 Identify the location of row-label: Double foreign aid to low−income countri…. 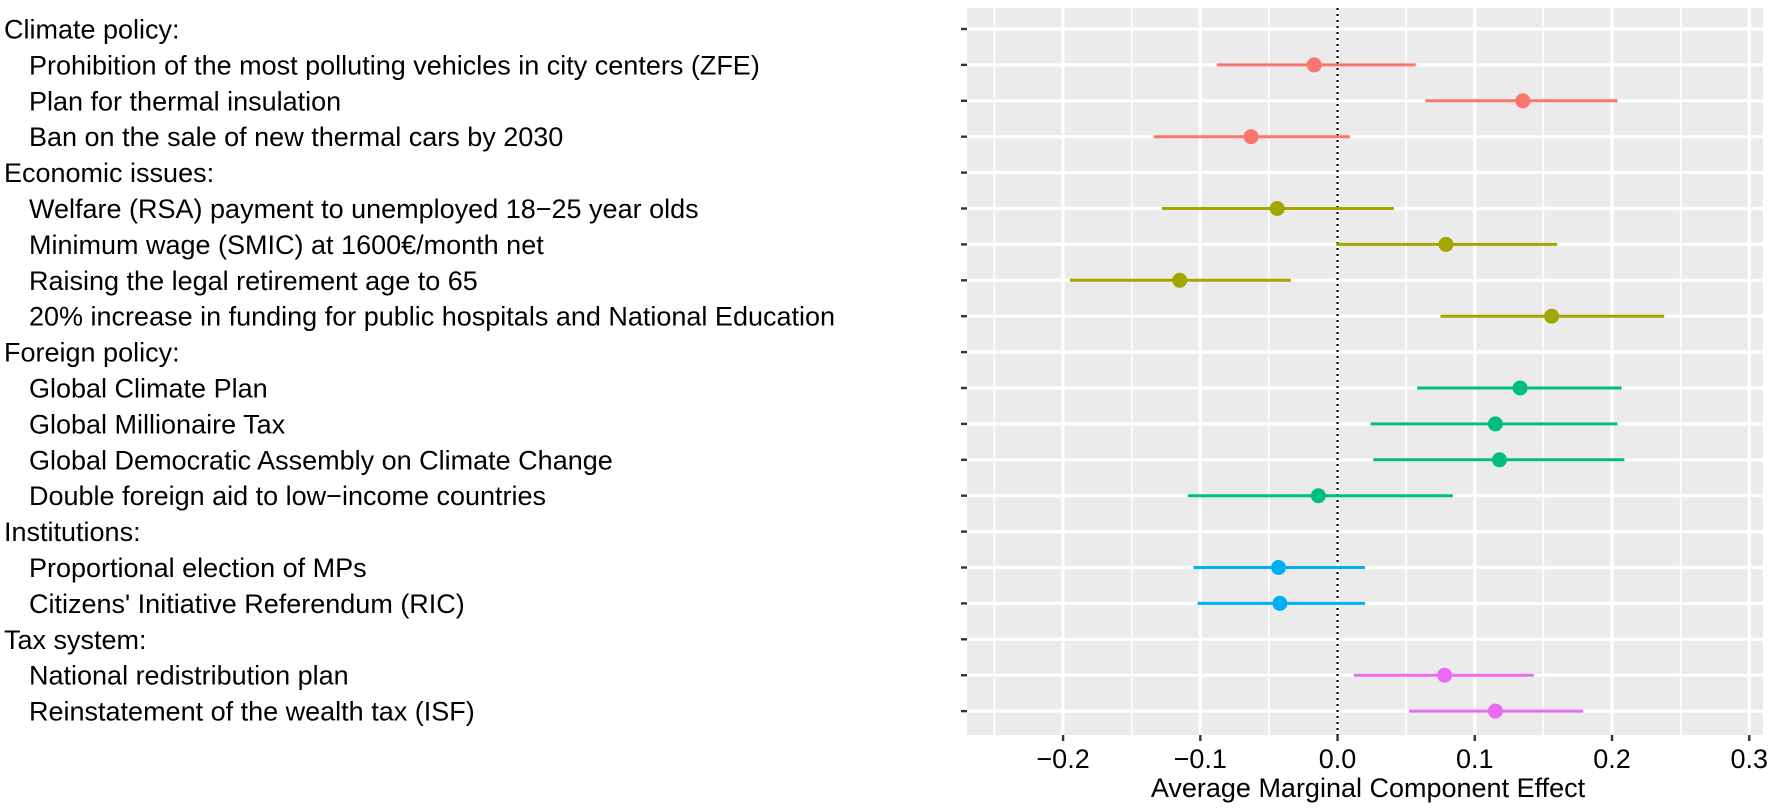
(287, 496).